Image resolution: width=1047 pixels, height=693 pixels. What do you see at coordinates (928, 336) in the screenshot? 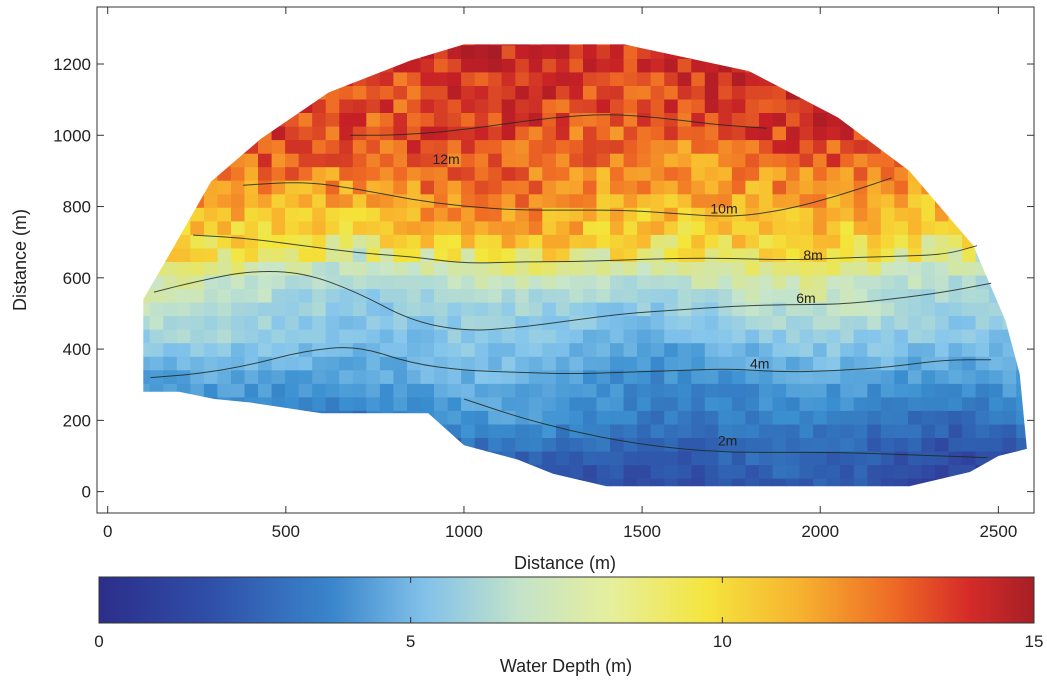
I see `depth-cell-1983` at bounding box center [928, 336].